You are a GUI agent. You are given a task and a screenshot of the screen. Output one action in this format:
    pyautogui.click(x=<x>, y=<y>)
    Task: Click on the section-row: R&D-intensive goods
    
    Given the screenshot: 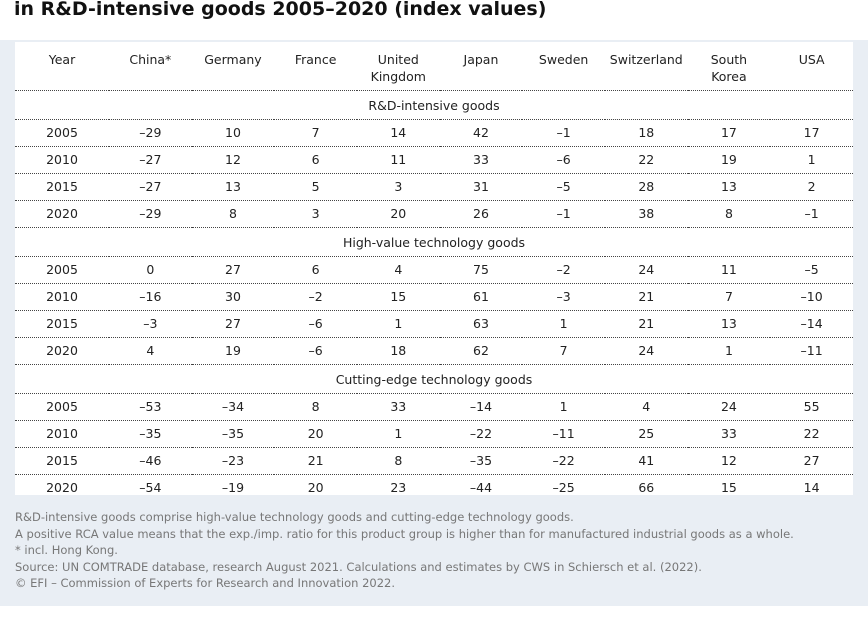 What is the action you would take?
    pyautogui.click(x=434, y=105)
    